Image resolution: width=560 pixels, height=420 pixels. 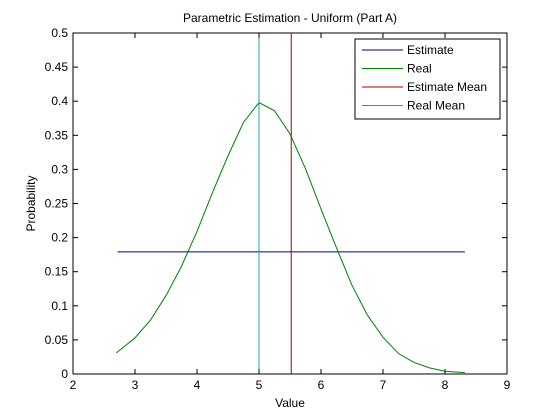 I want to click on x-tick-label: 7, so click(x=383, y=385).